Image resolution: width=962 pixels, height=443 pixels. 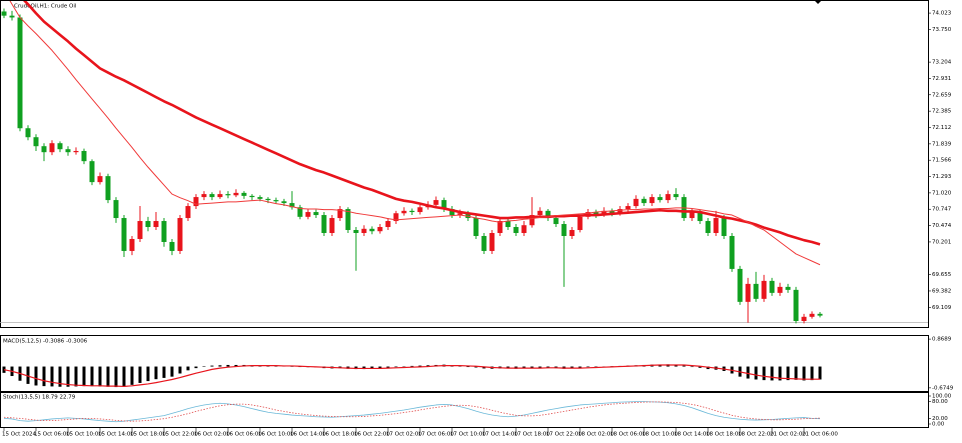 I want to click on stoch-title: Stoch(13,5,5) 18.79 22.79, so click(x=39, y=398).